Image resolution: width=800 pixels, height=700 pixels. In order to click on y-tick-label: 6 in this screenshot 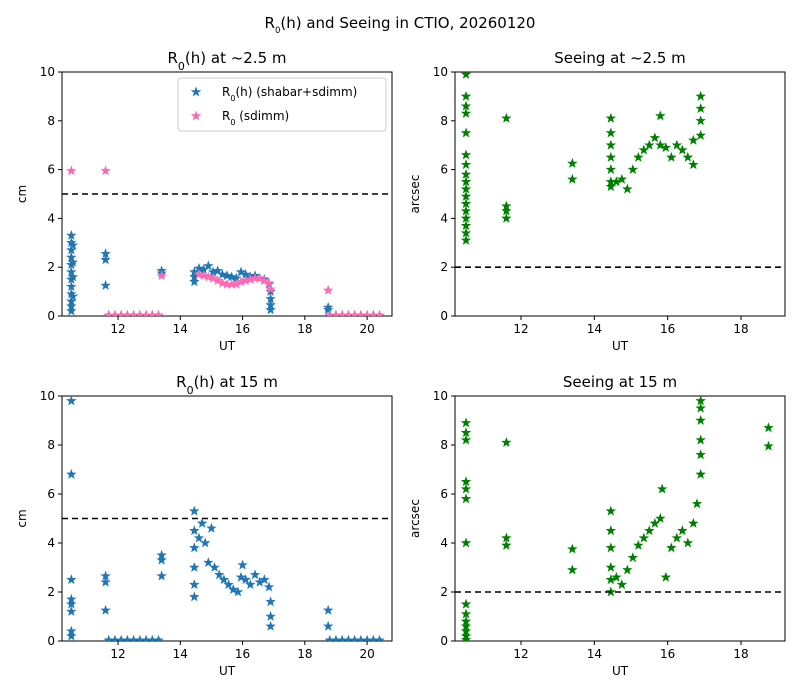, I will do `click(444, 170)`.